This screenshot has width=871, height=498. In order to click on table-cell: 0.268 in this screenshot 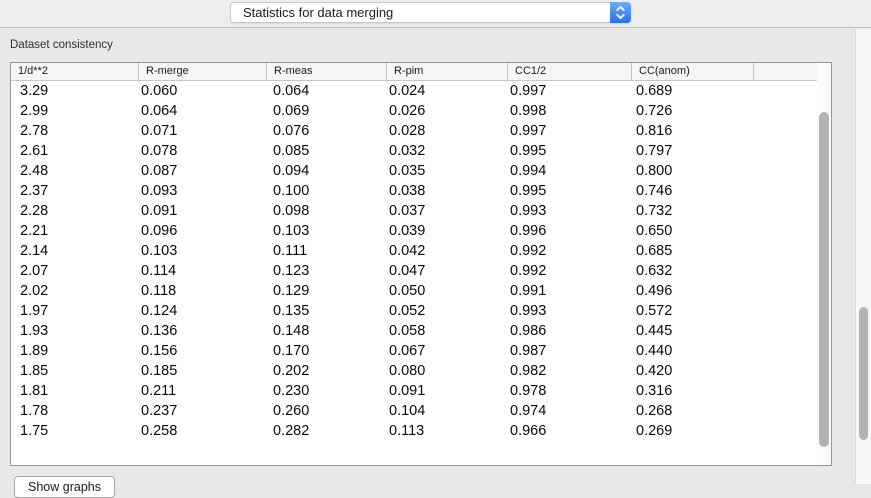, I will do `click(654, 411)`.